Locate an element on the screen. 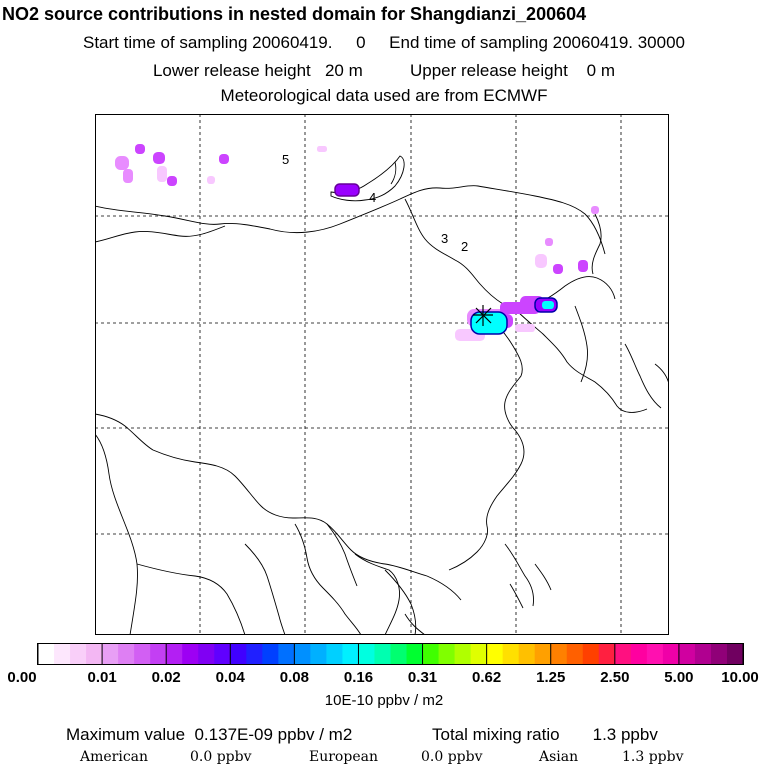 The height and width of the screenshot is (768, 768). color-scale-tick-label: 0.04 is located at coordinates (230, 677).